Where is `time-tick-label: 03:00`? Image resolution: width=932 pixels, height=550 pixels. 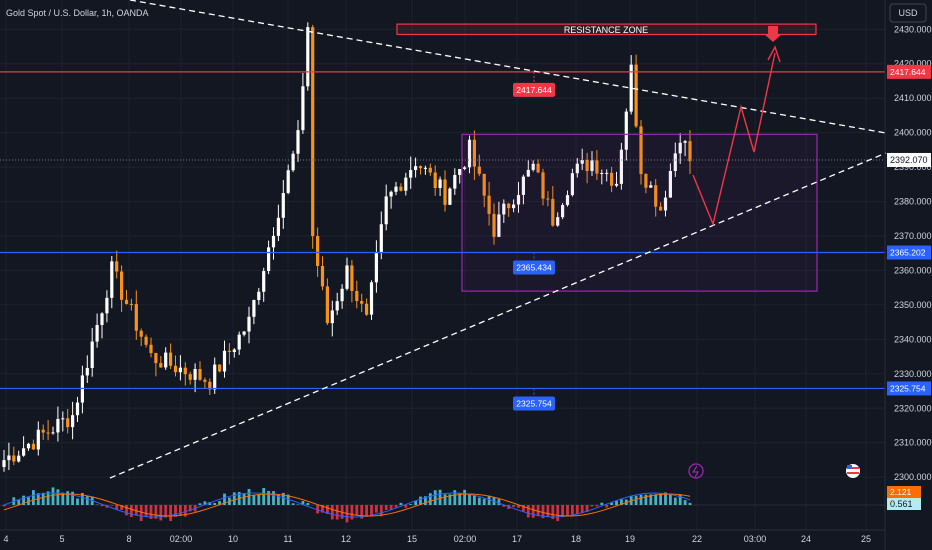
time-tick-label: 03:00 is located at coordinates (755, 539).